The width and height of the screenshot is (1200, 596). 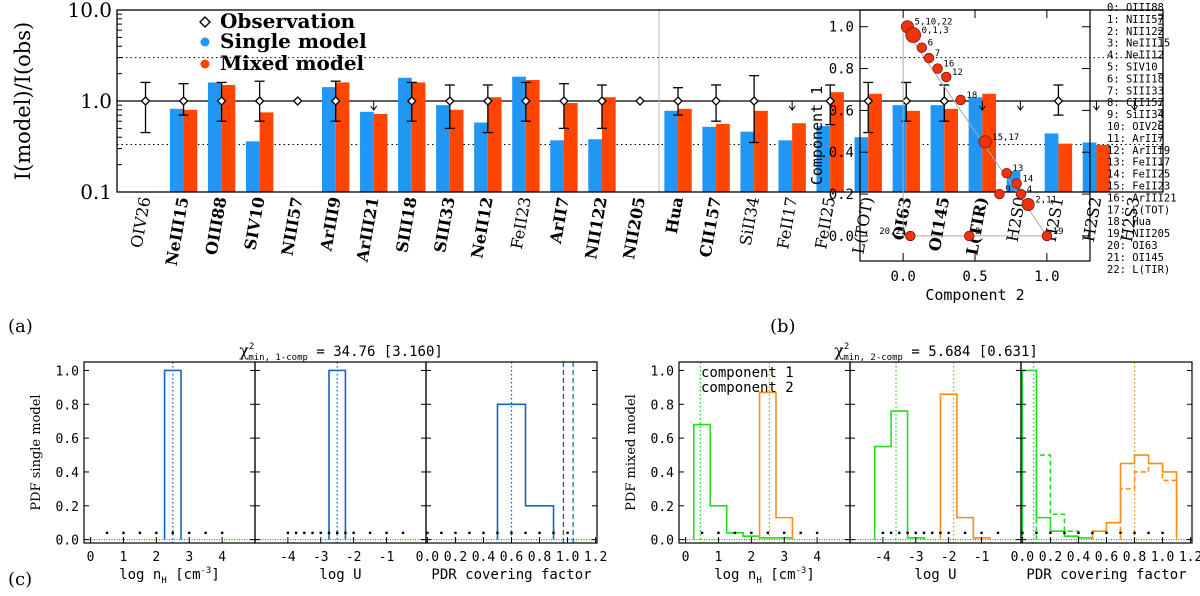 What do you see at coordinates (1020, 106) in the screenshot?
I see `upper-limit-arrow-H2S0` at bounding box center [1020, 106].